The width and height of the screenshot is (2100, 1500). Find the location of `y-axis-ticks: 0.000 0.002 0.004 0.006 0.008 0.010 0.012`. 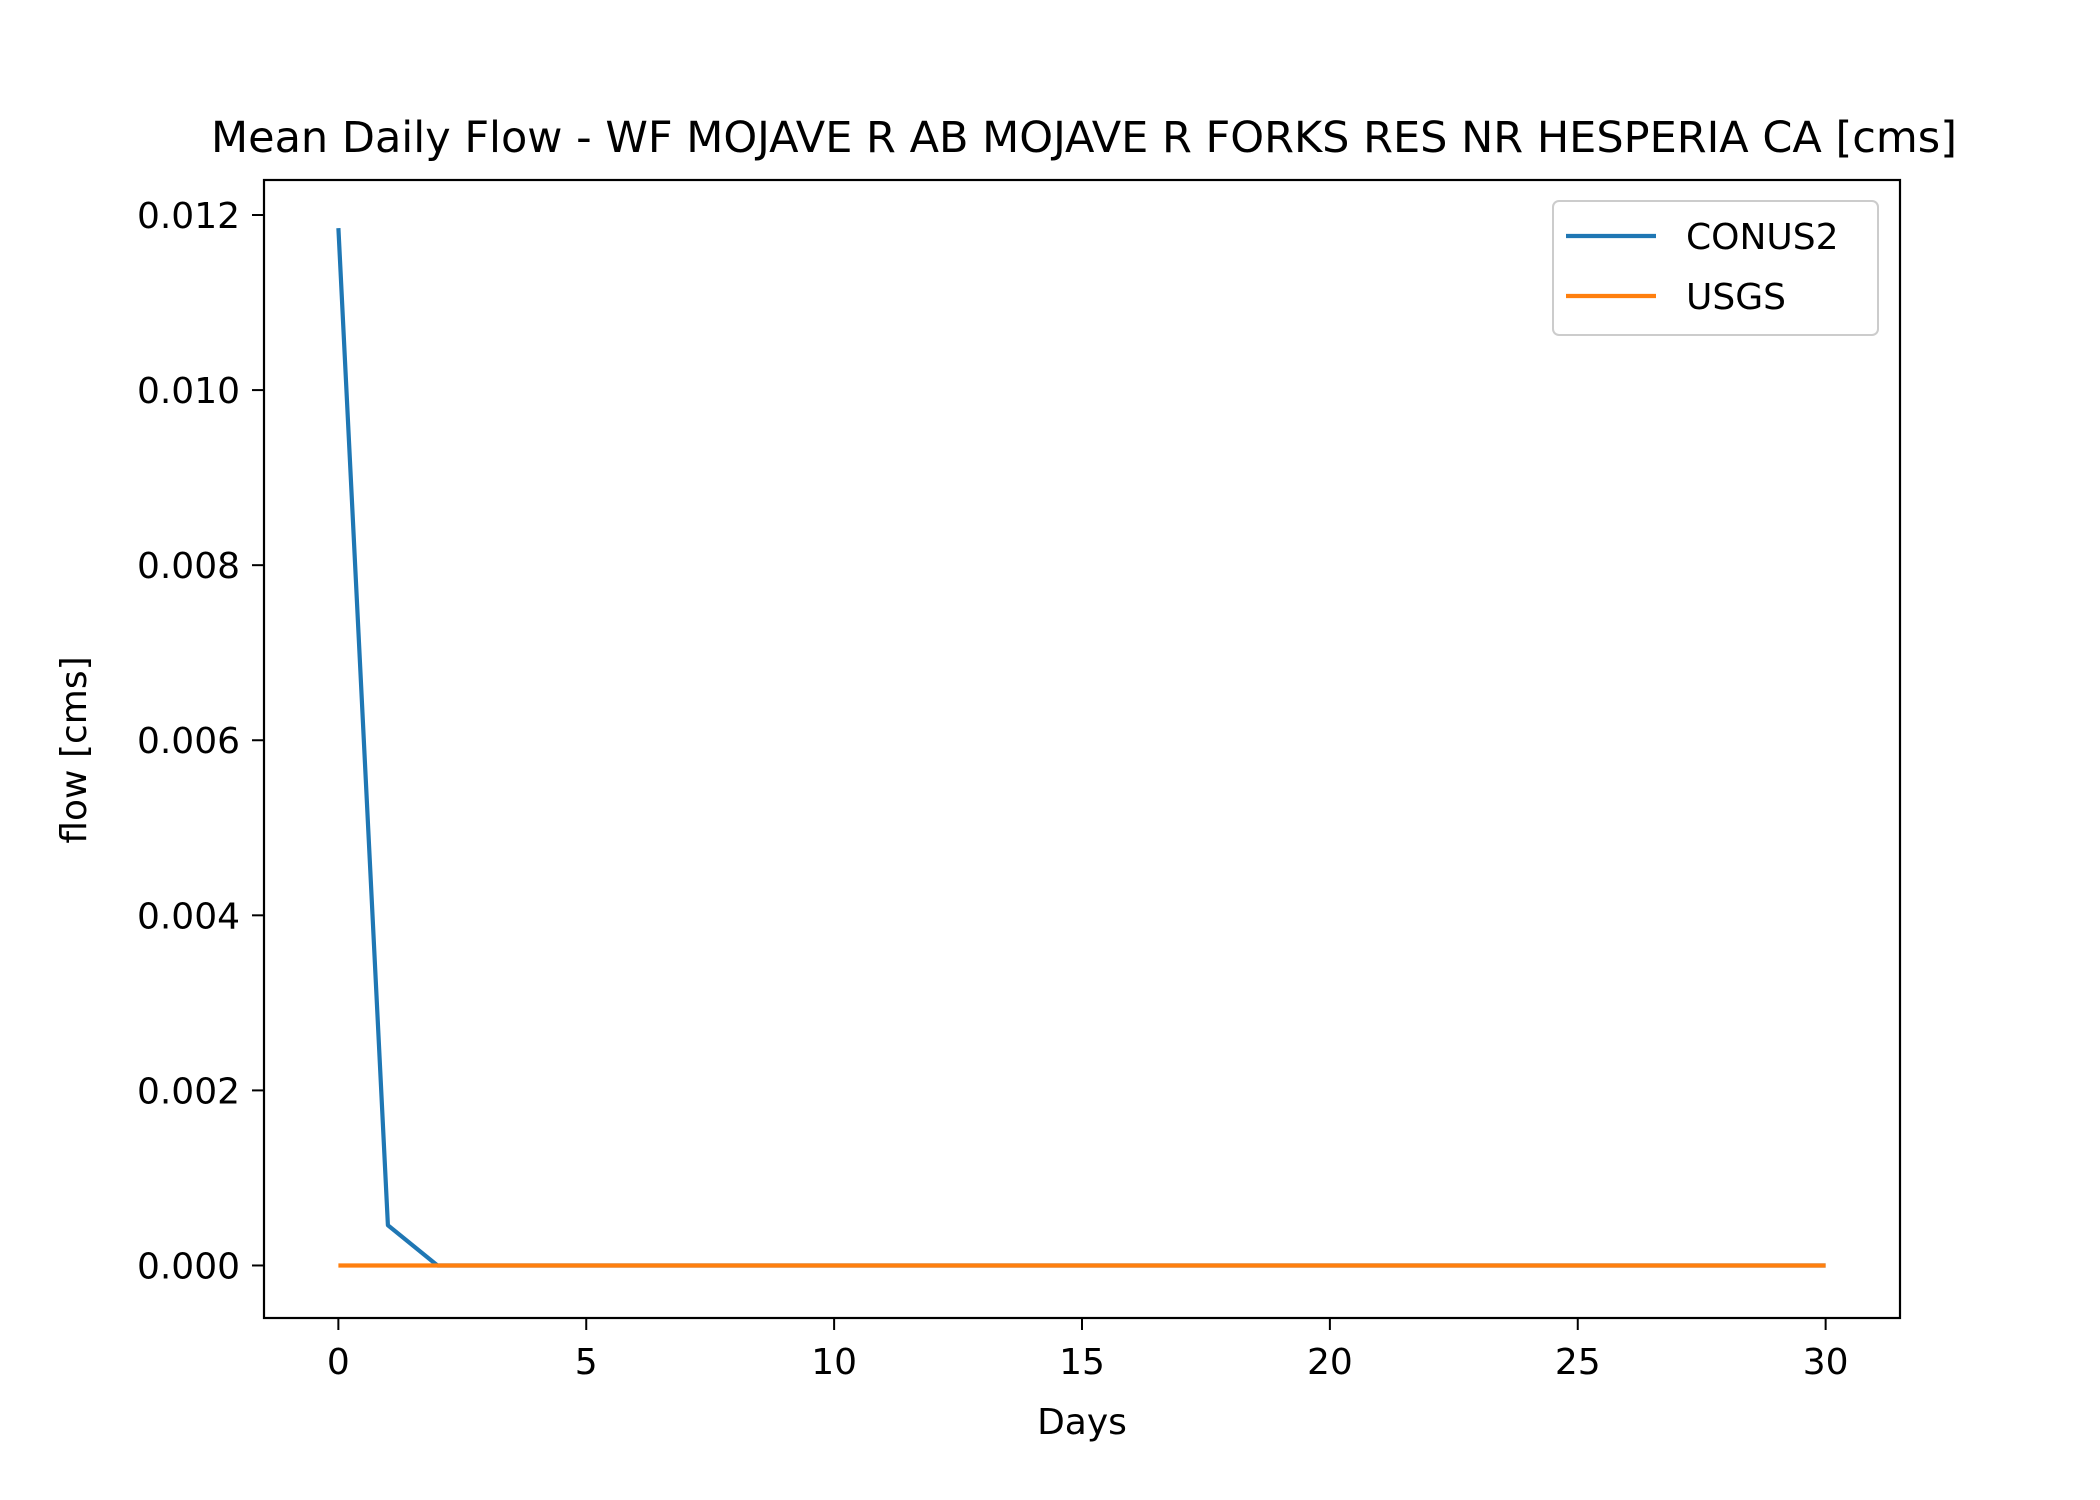

y-axis-ticks: 0.000 0.002 0.004 0.006 0.008 0.010 0.012 is located at coordinates (200, 741).